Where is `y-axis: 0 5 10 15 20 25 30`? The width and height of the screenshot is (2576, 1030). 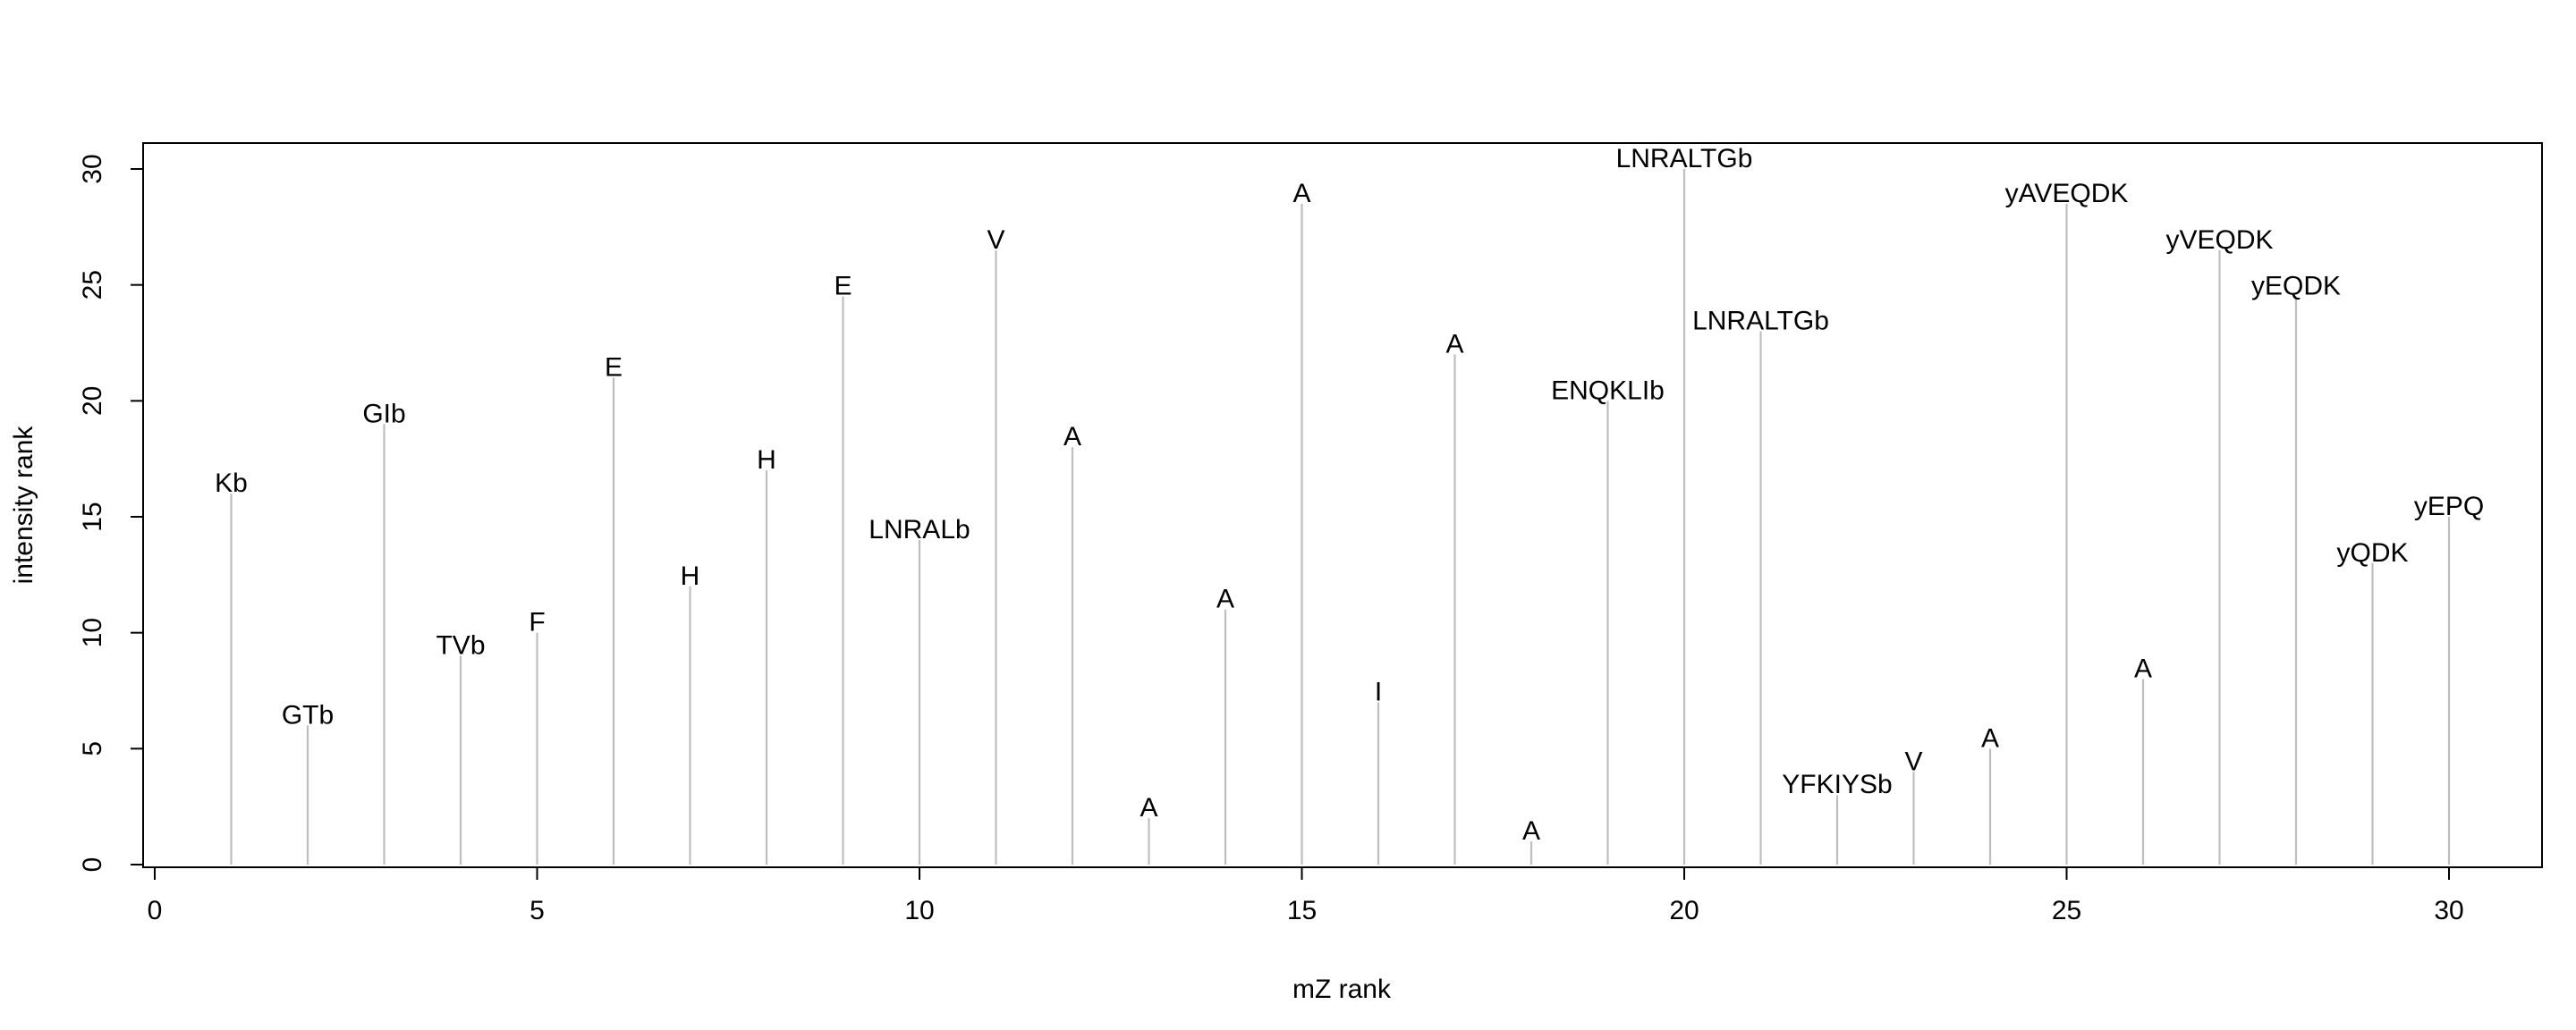
y-axis: 0 5 10 15 20 25 30 is located at coordinates (111, 513).